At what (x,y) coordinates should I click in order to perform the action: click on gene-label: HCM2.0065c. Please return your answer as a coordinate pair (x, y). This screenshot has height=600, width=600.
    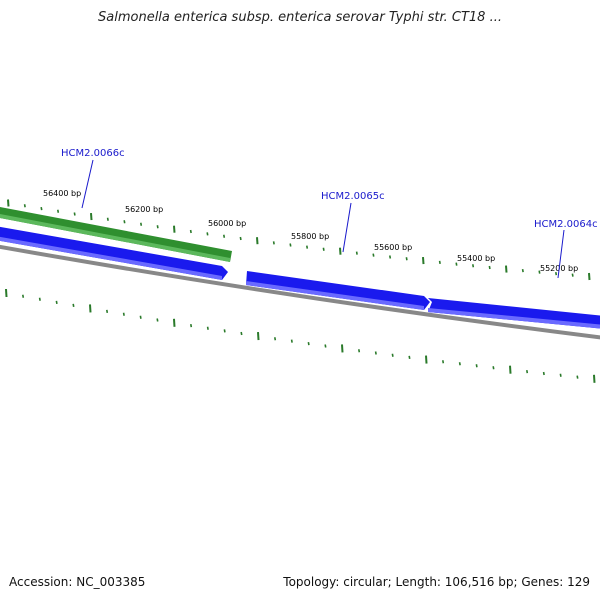
    Looking at the image, I should click on (353, 196).